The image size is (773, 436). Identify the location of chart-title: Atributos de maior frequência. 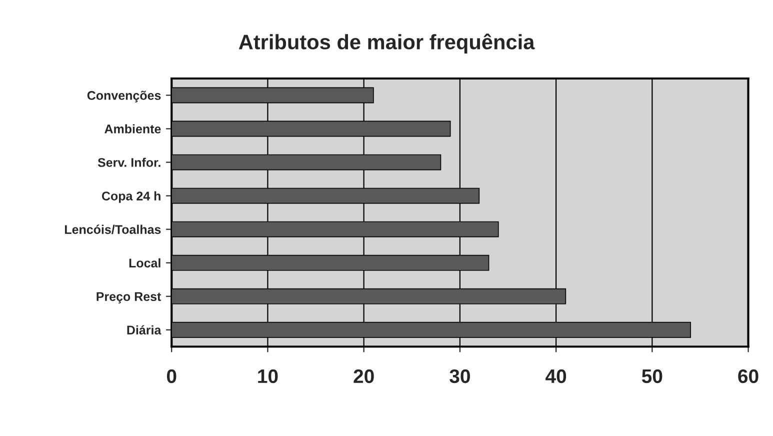
(386, 44).